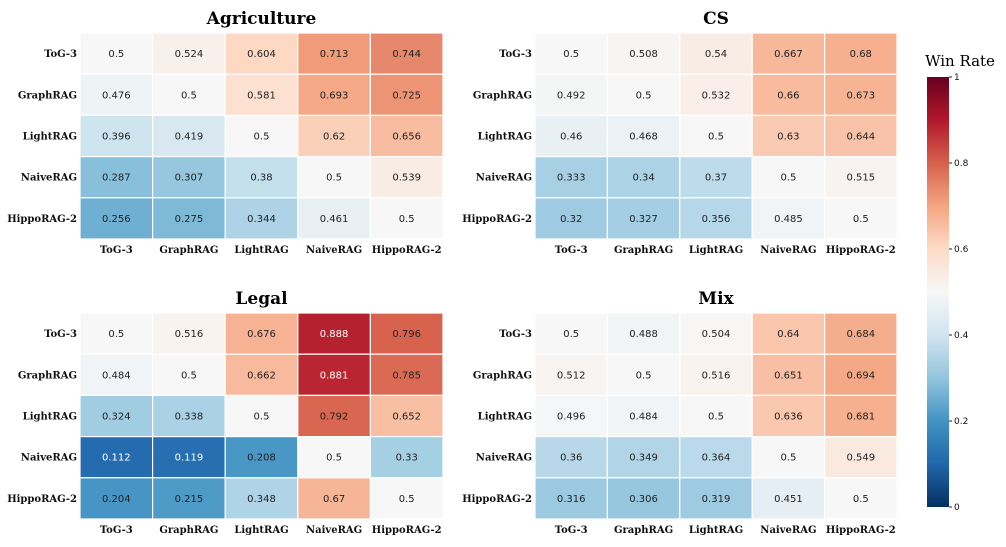 Image resolution: width=1006 pixels, height=547 pixels. What do you see at coordinates (261, 54) in the screenshot?
I see `cell-value-label: 0.604` at bounding box center [261, 54].